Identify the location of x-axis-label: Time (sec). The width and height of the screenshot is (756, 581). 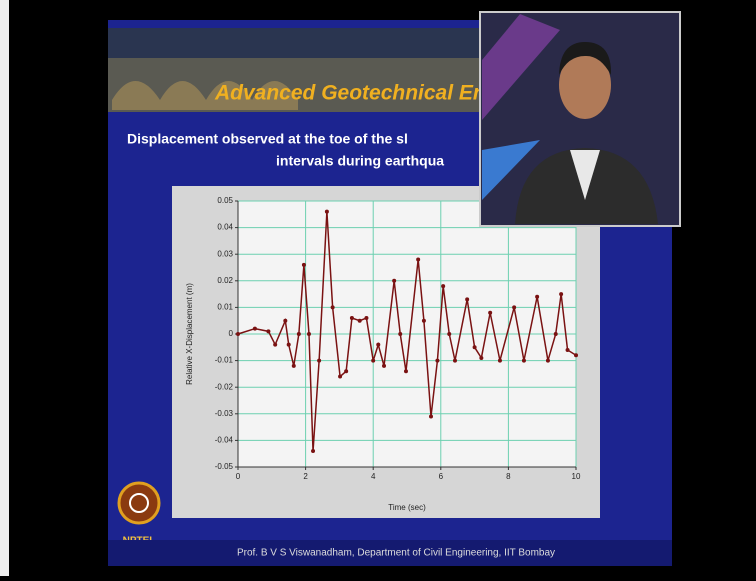
(407, 507).